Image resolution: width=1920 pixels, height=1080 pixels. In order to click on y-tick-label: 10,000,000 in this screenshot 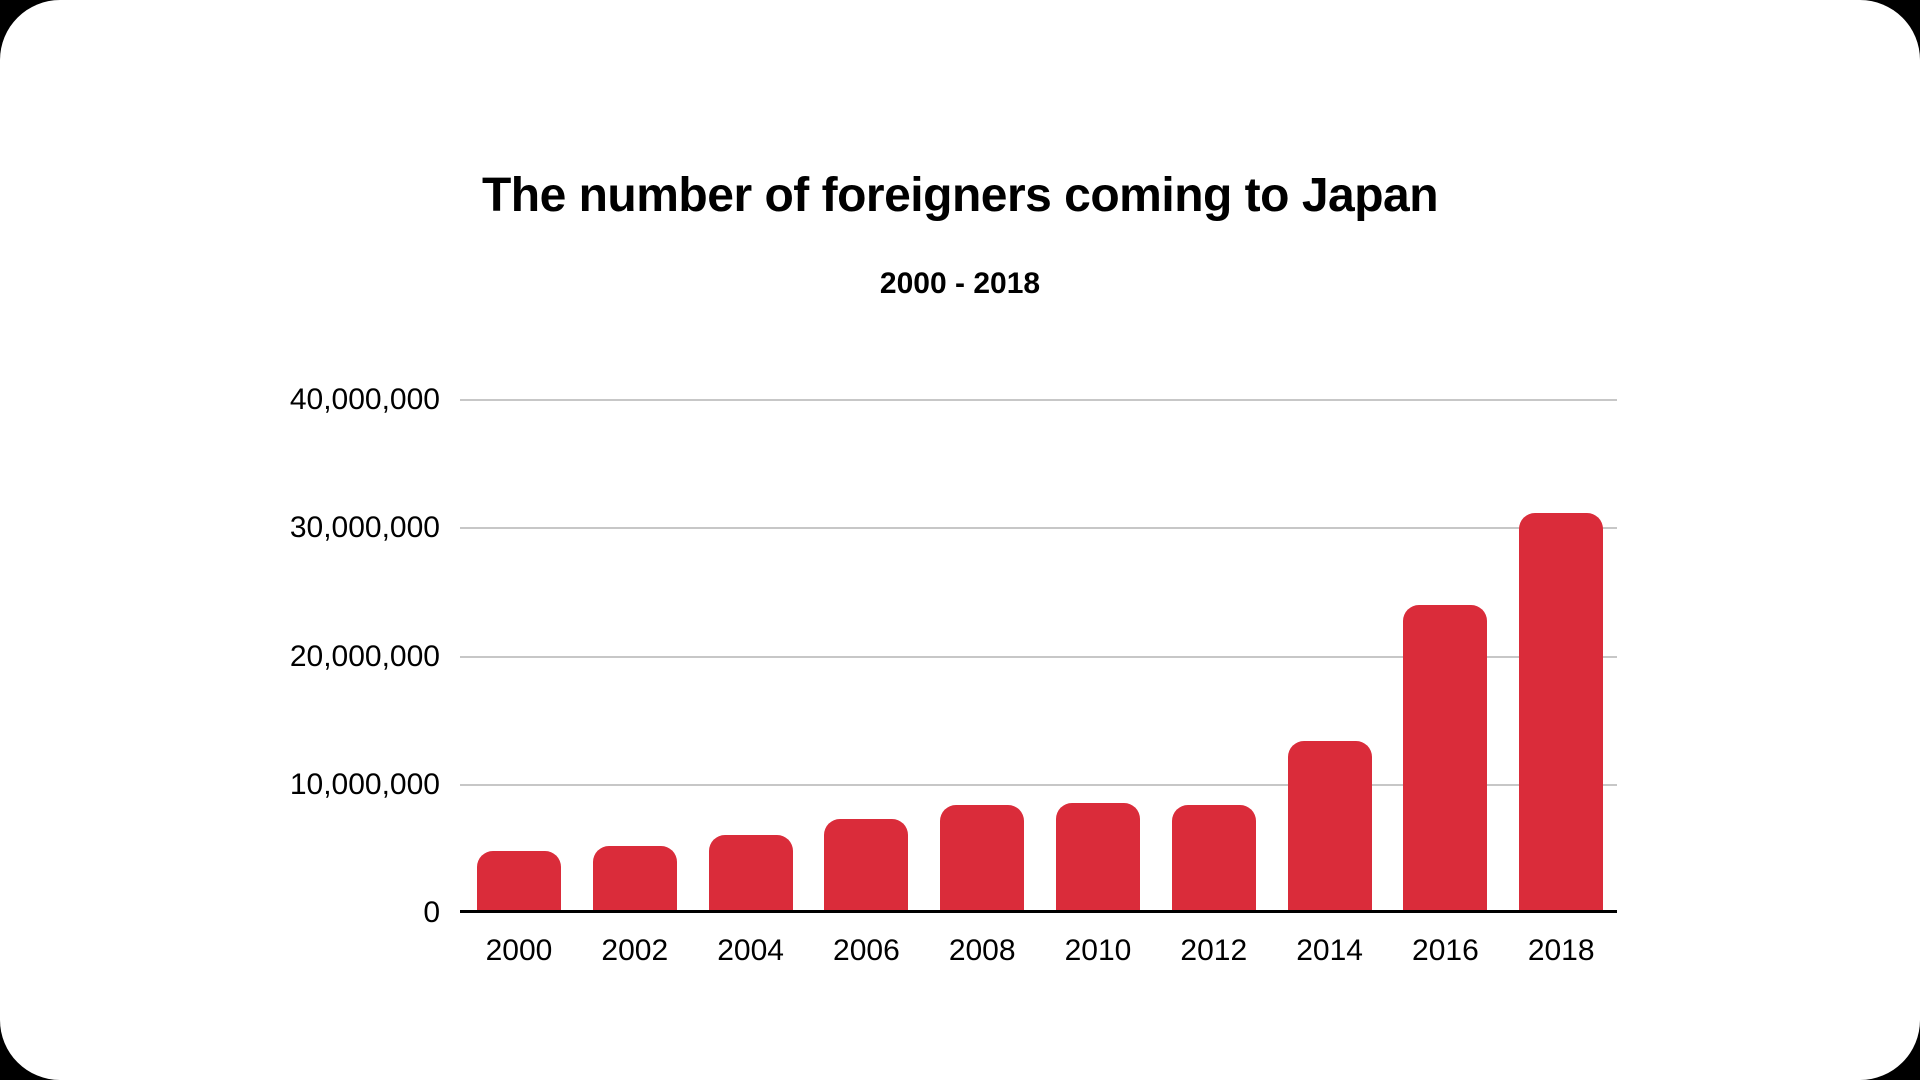, I will do `click(364, 784)`.